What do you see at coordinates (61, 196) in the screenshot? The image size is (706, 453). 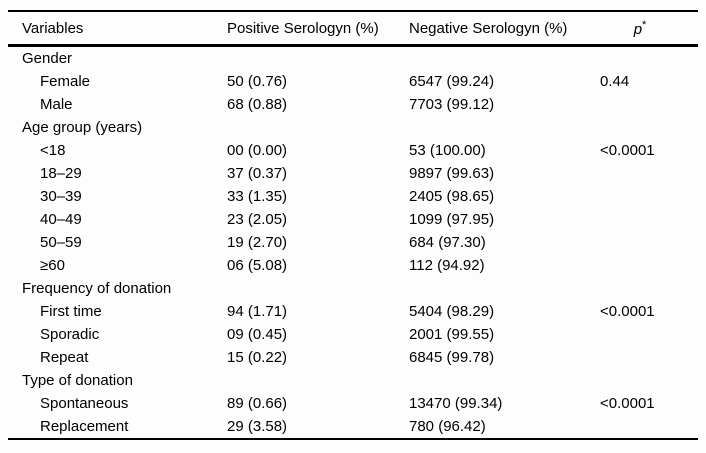 I see `variable-cell: 30–39` at bounding box center [61, 196].